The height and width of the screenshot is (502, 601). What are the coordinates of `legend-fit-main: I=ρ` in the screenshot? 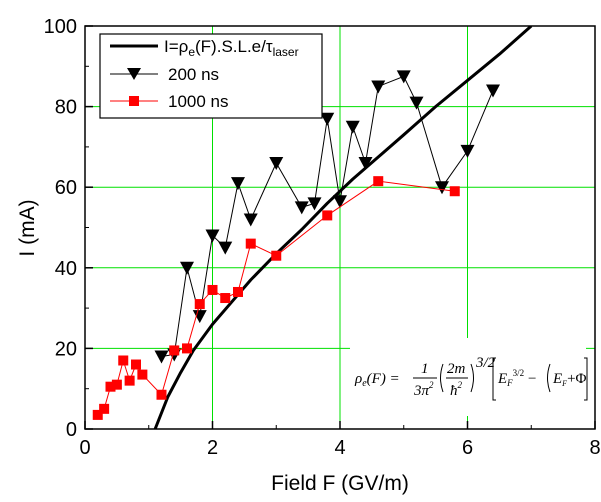 It's located at (176, 46).